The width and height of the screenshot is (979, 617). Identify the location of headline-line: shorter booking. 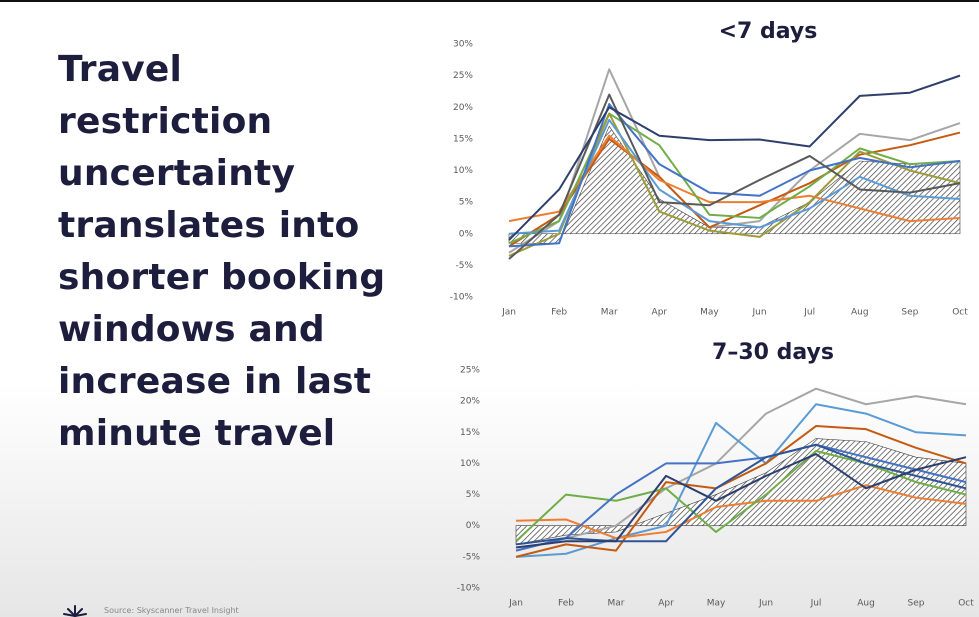
(222, 277).